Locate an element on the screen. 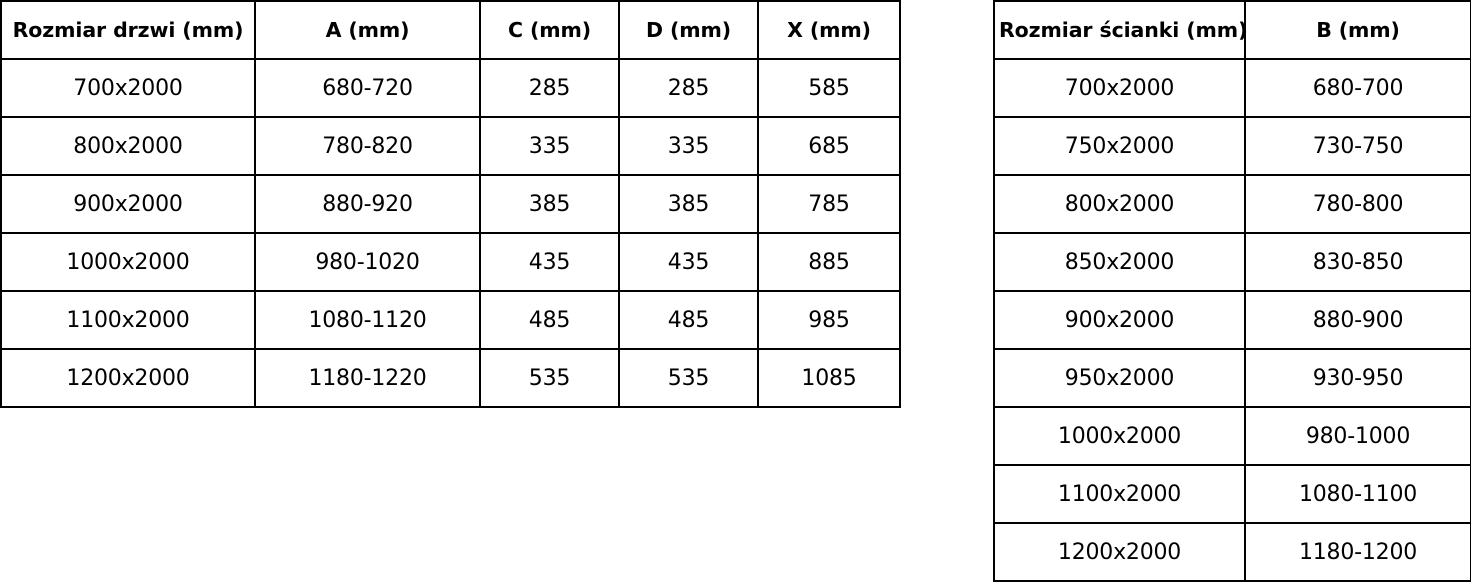 The height and width of the screenshot is (582, 1471). column-header-d: D (mm) is located at coordinates (688, 30).